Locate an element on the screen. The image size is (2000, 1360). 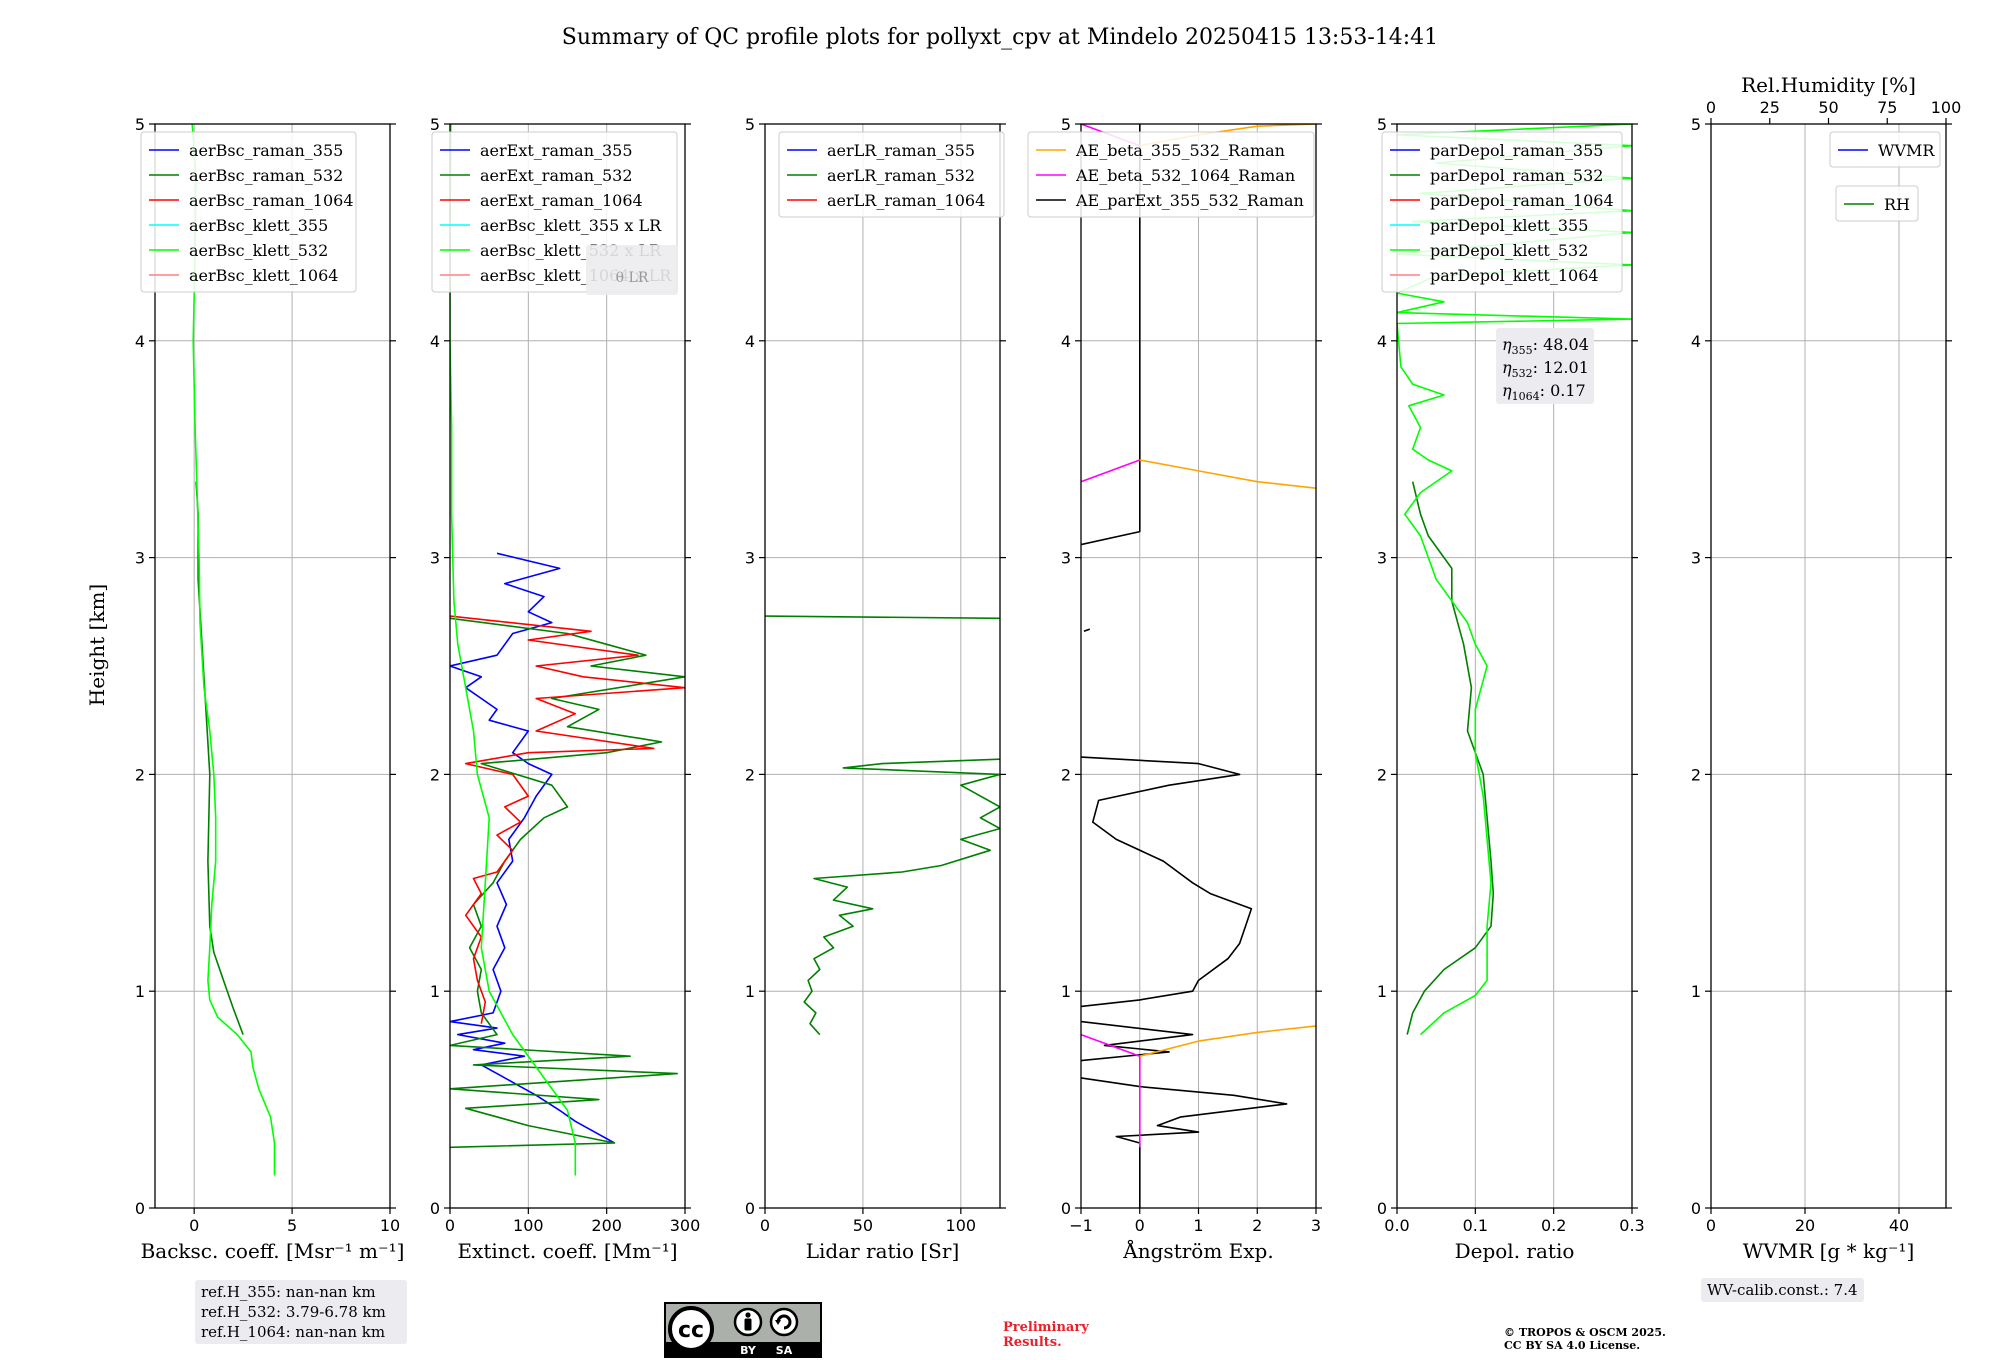
cc-logo-text: cc is located at coordinates (691, 1330).